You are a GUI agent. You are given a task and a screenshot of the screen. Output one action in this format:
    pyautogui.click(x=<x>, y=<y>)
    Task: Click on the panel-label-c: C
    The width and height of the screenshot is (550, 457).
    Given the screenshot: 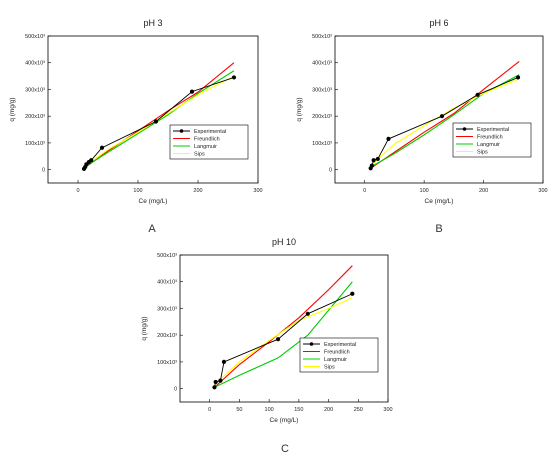 What is the action you would take?
    pyautogui.click(x=285, y=449)
    